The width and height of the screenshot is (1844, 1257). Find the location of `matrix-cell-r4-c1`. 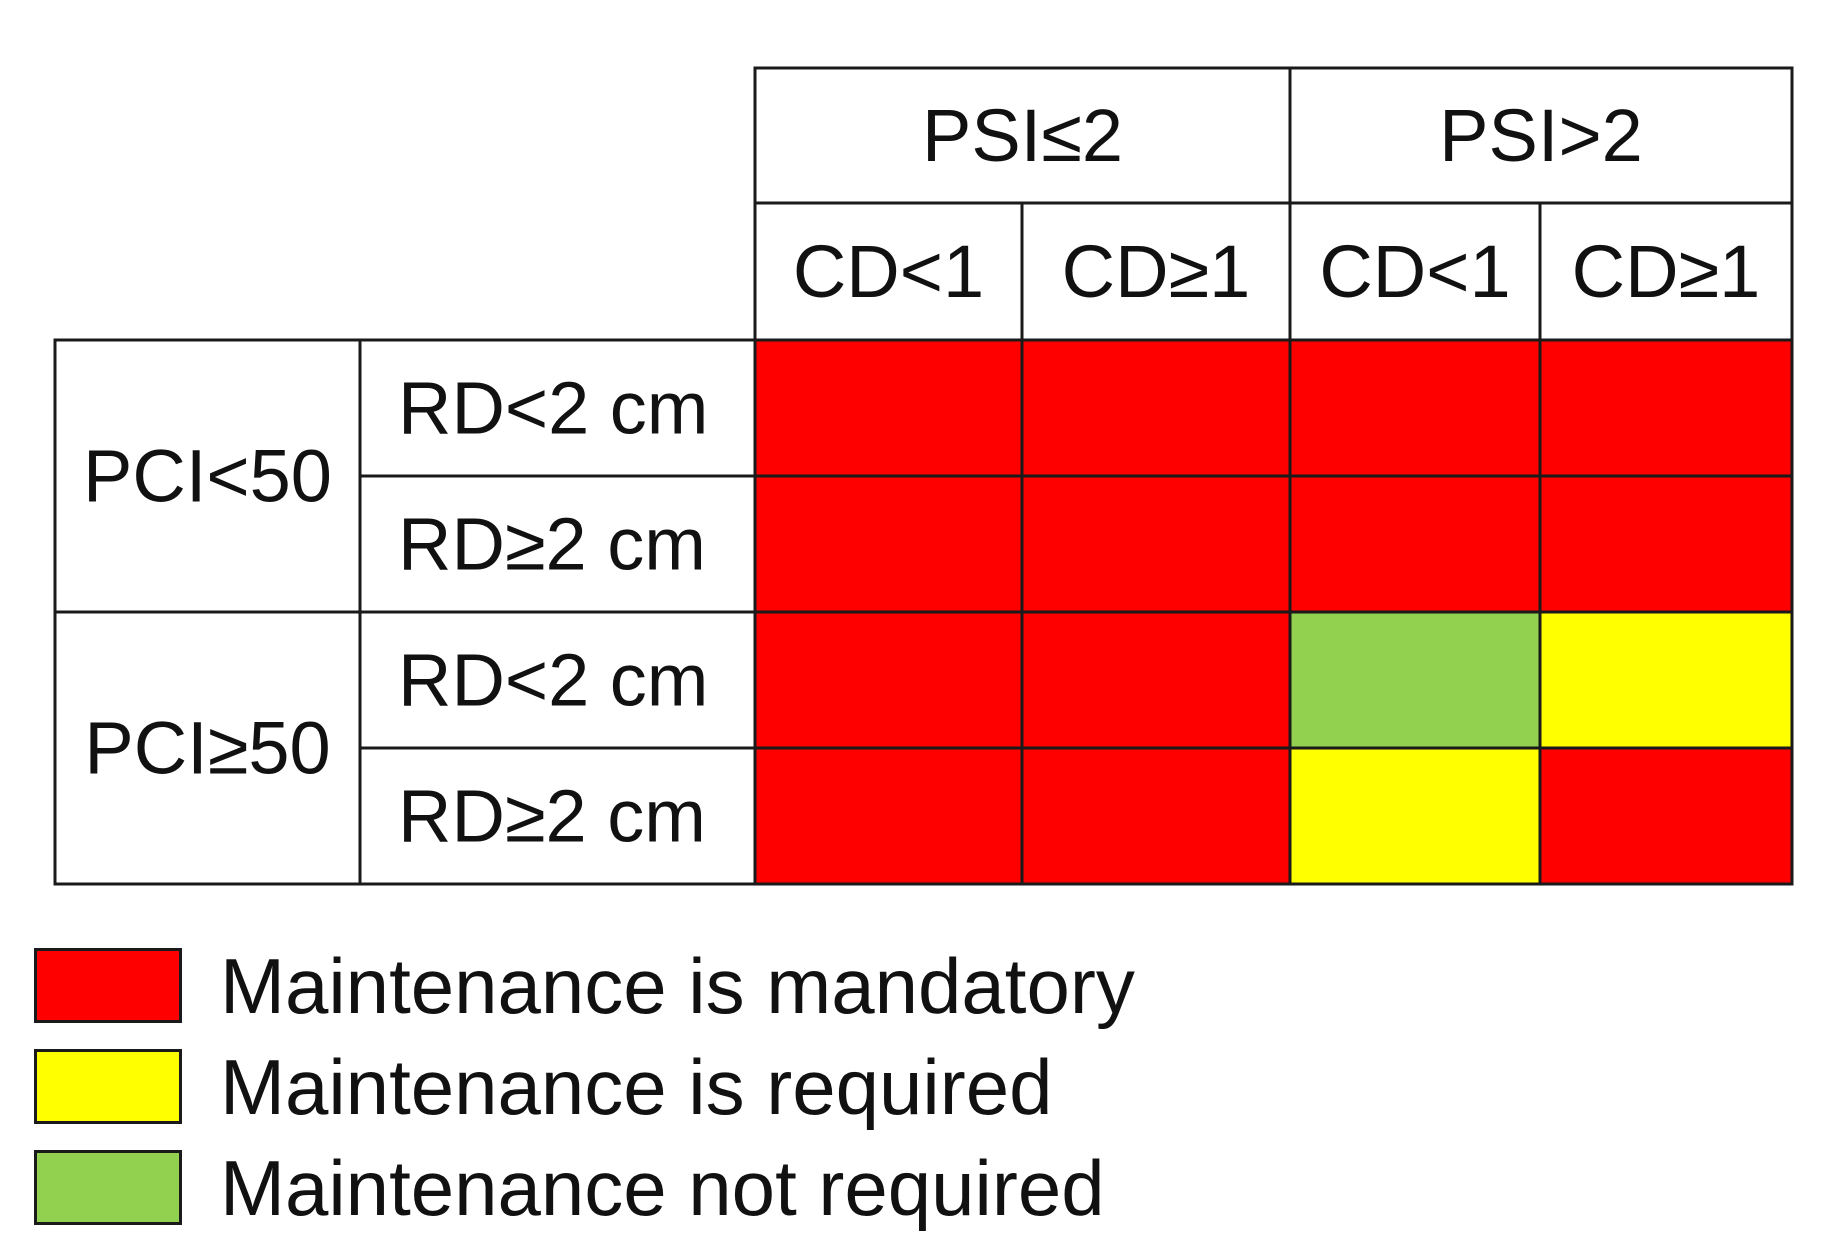

matrix-cell-r4-c1 is located at coordinates (888, 816).